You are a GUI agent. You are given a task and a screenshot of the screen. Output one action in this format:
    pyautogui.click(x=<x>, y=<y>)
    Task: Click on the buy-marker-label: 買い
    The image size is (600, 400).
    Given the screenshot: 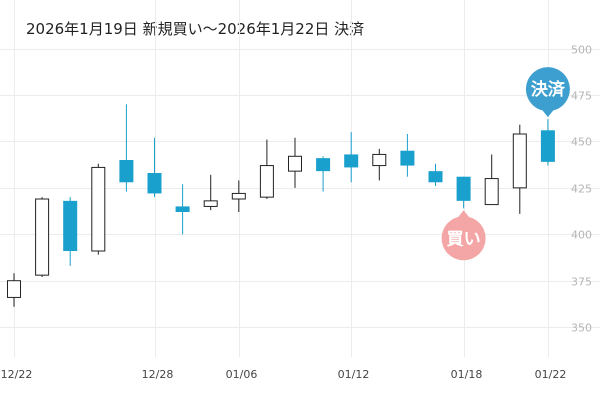 What is the action you would take?
    pyautogui.click(x=464, y=239)
    